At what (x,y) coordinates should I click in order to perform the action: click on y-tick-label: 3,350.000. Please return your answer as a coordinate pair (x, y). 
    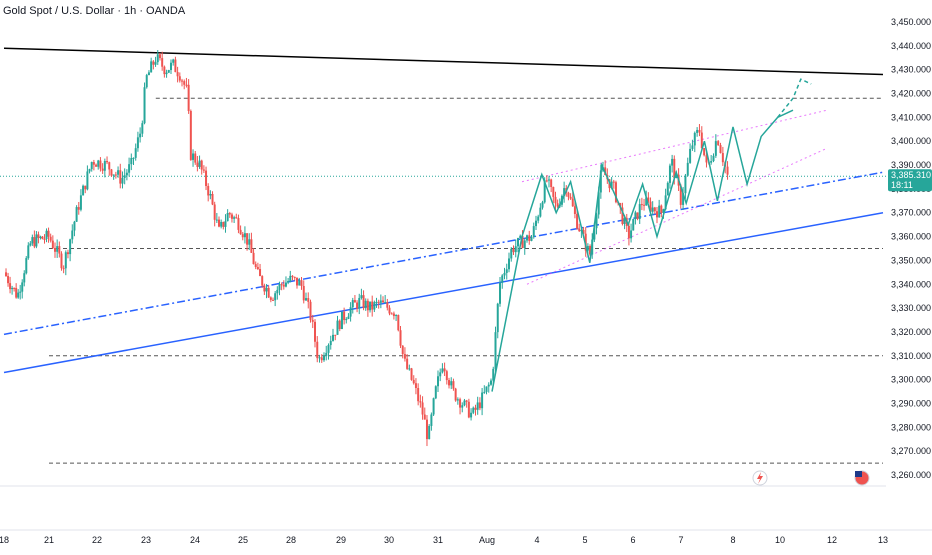
    Looking at the image, I should click on (911, 260).